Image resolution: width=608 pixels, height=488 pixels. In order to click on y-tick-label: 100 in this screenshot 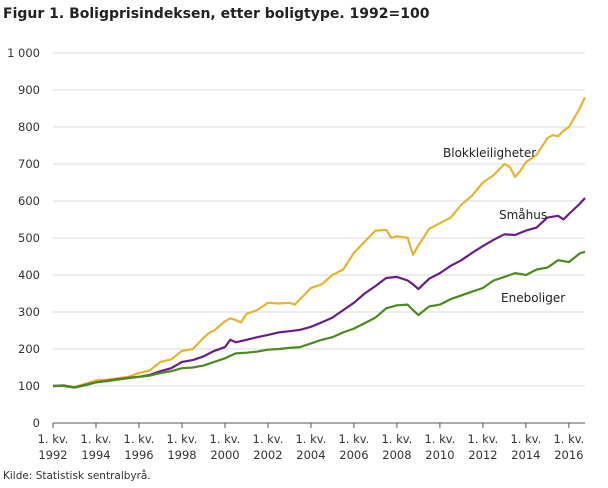, I will do `click(29, 386)`.